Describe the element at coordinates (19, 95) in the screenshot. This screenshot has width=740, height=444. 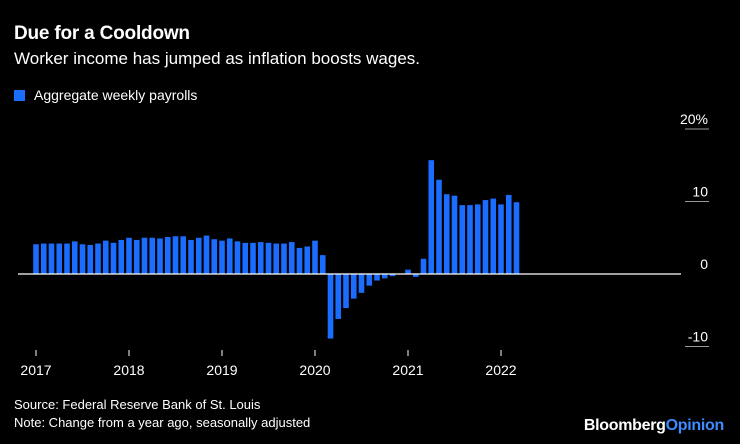
I see `legend-swatch` at that location.